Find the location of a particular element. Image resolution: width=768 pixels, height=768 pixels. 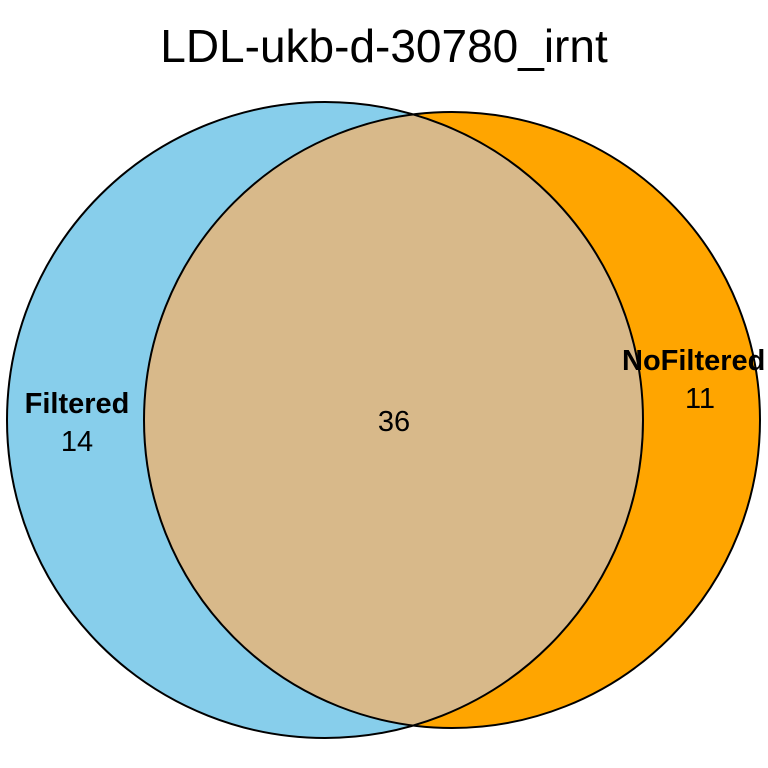

diagram-title: LDL-ukb-d-30780_irnt is located at coordinates (384, 46).